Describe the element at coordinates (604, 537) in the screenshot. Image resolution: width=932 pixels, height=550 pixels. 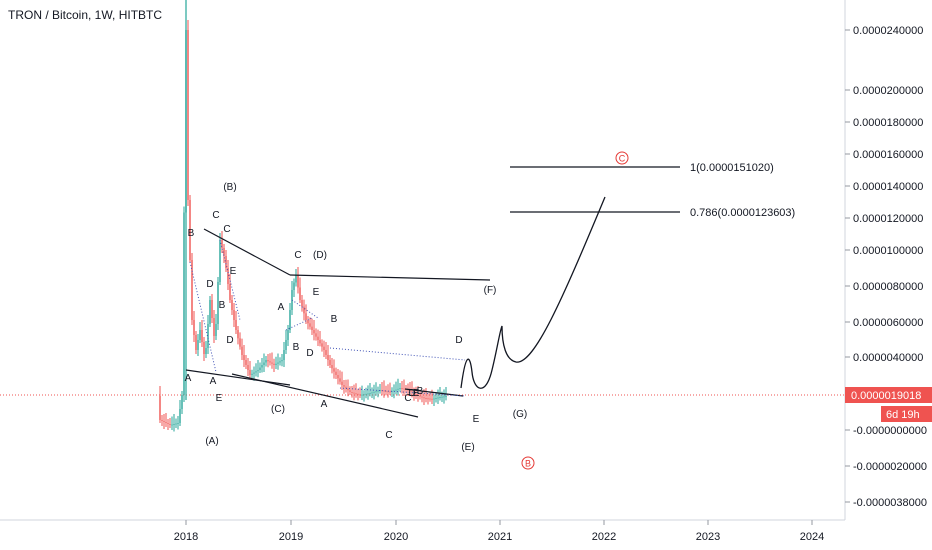
I see `x-tick-label: 2022` at that location.